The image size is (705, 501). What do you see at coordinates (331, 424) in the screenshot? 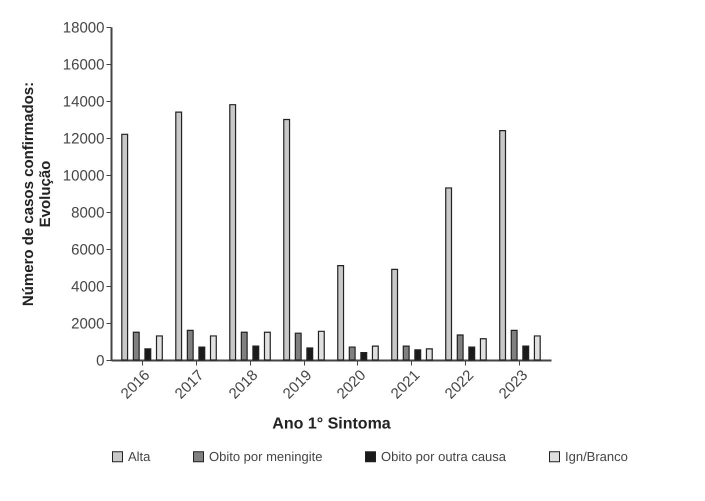
I see `x-axis-title: Ano 1° Sintoma` at bounding box center [331, 424].